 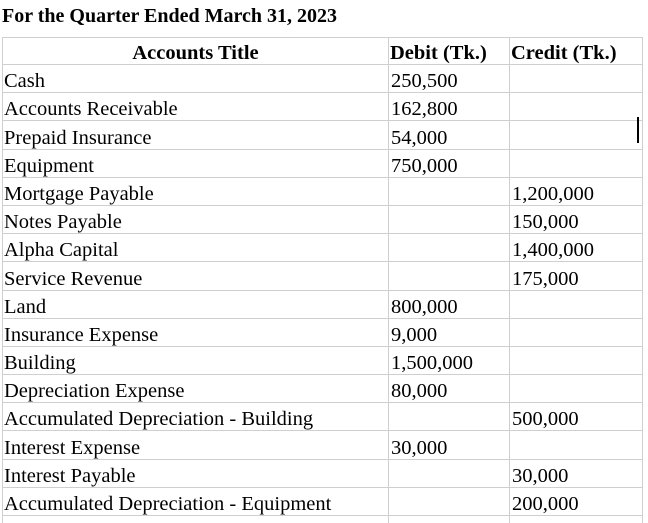 I want to click on debit-cell: 250,500, so click(x=449, y=78).